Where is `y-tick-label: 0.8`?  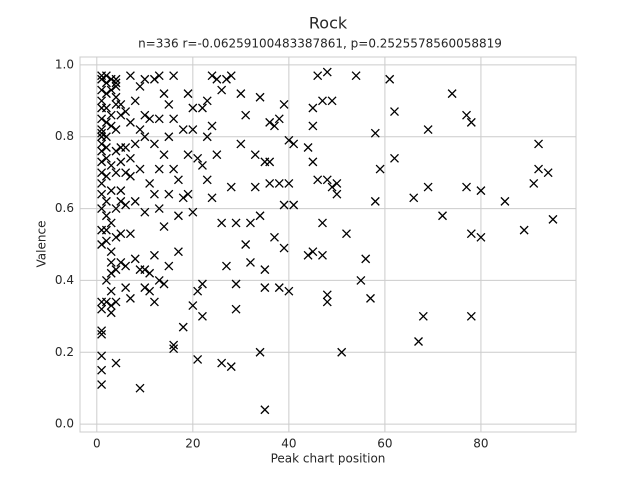 y-tick-label: 0.8 is located at coordinates (64, 136).